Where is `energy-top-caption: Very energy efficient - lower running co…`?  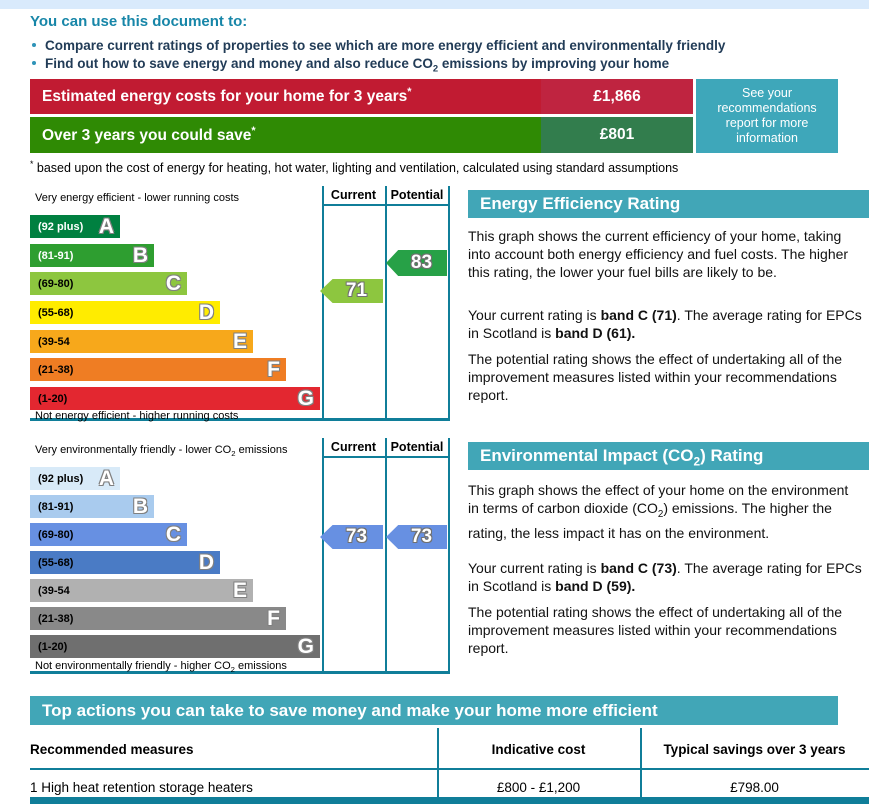 energy-top-caption: Very energy efficient - lower running co… is located at coordinates (137, 198).